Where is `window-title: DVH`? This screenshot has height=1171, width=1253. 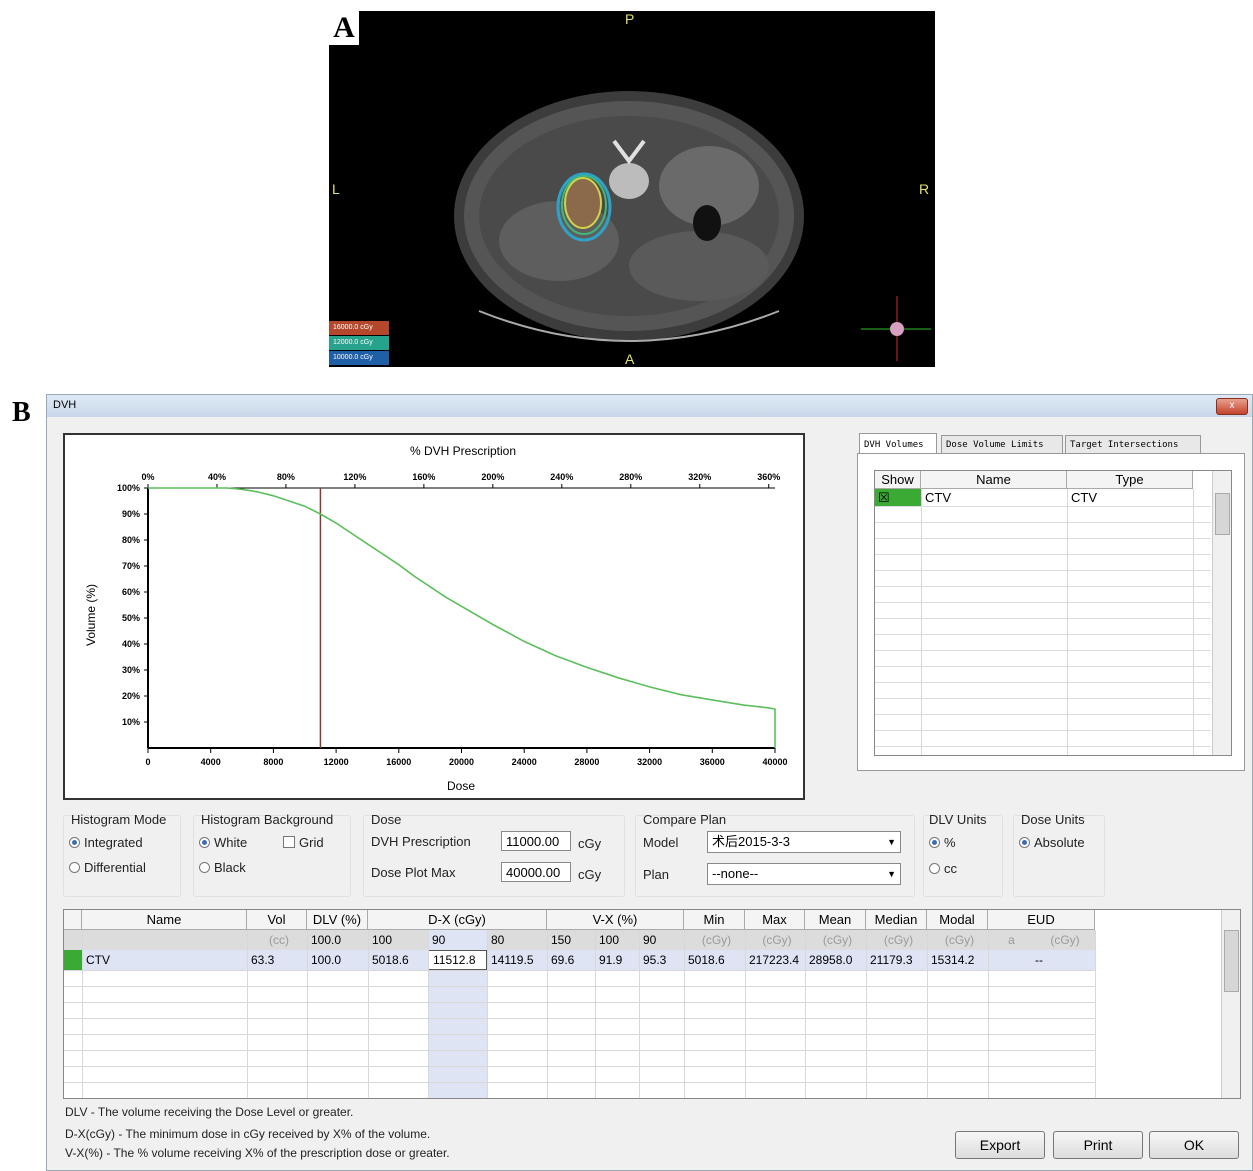 window-title: DVH is located at coordinates (65, 405).